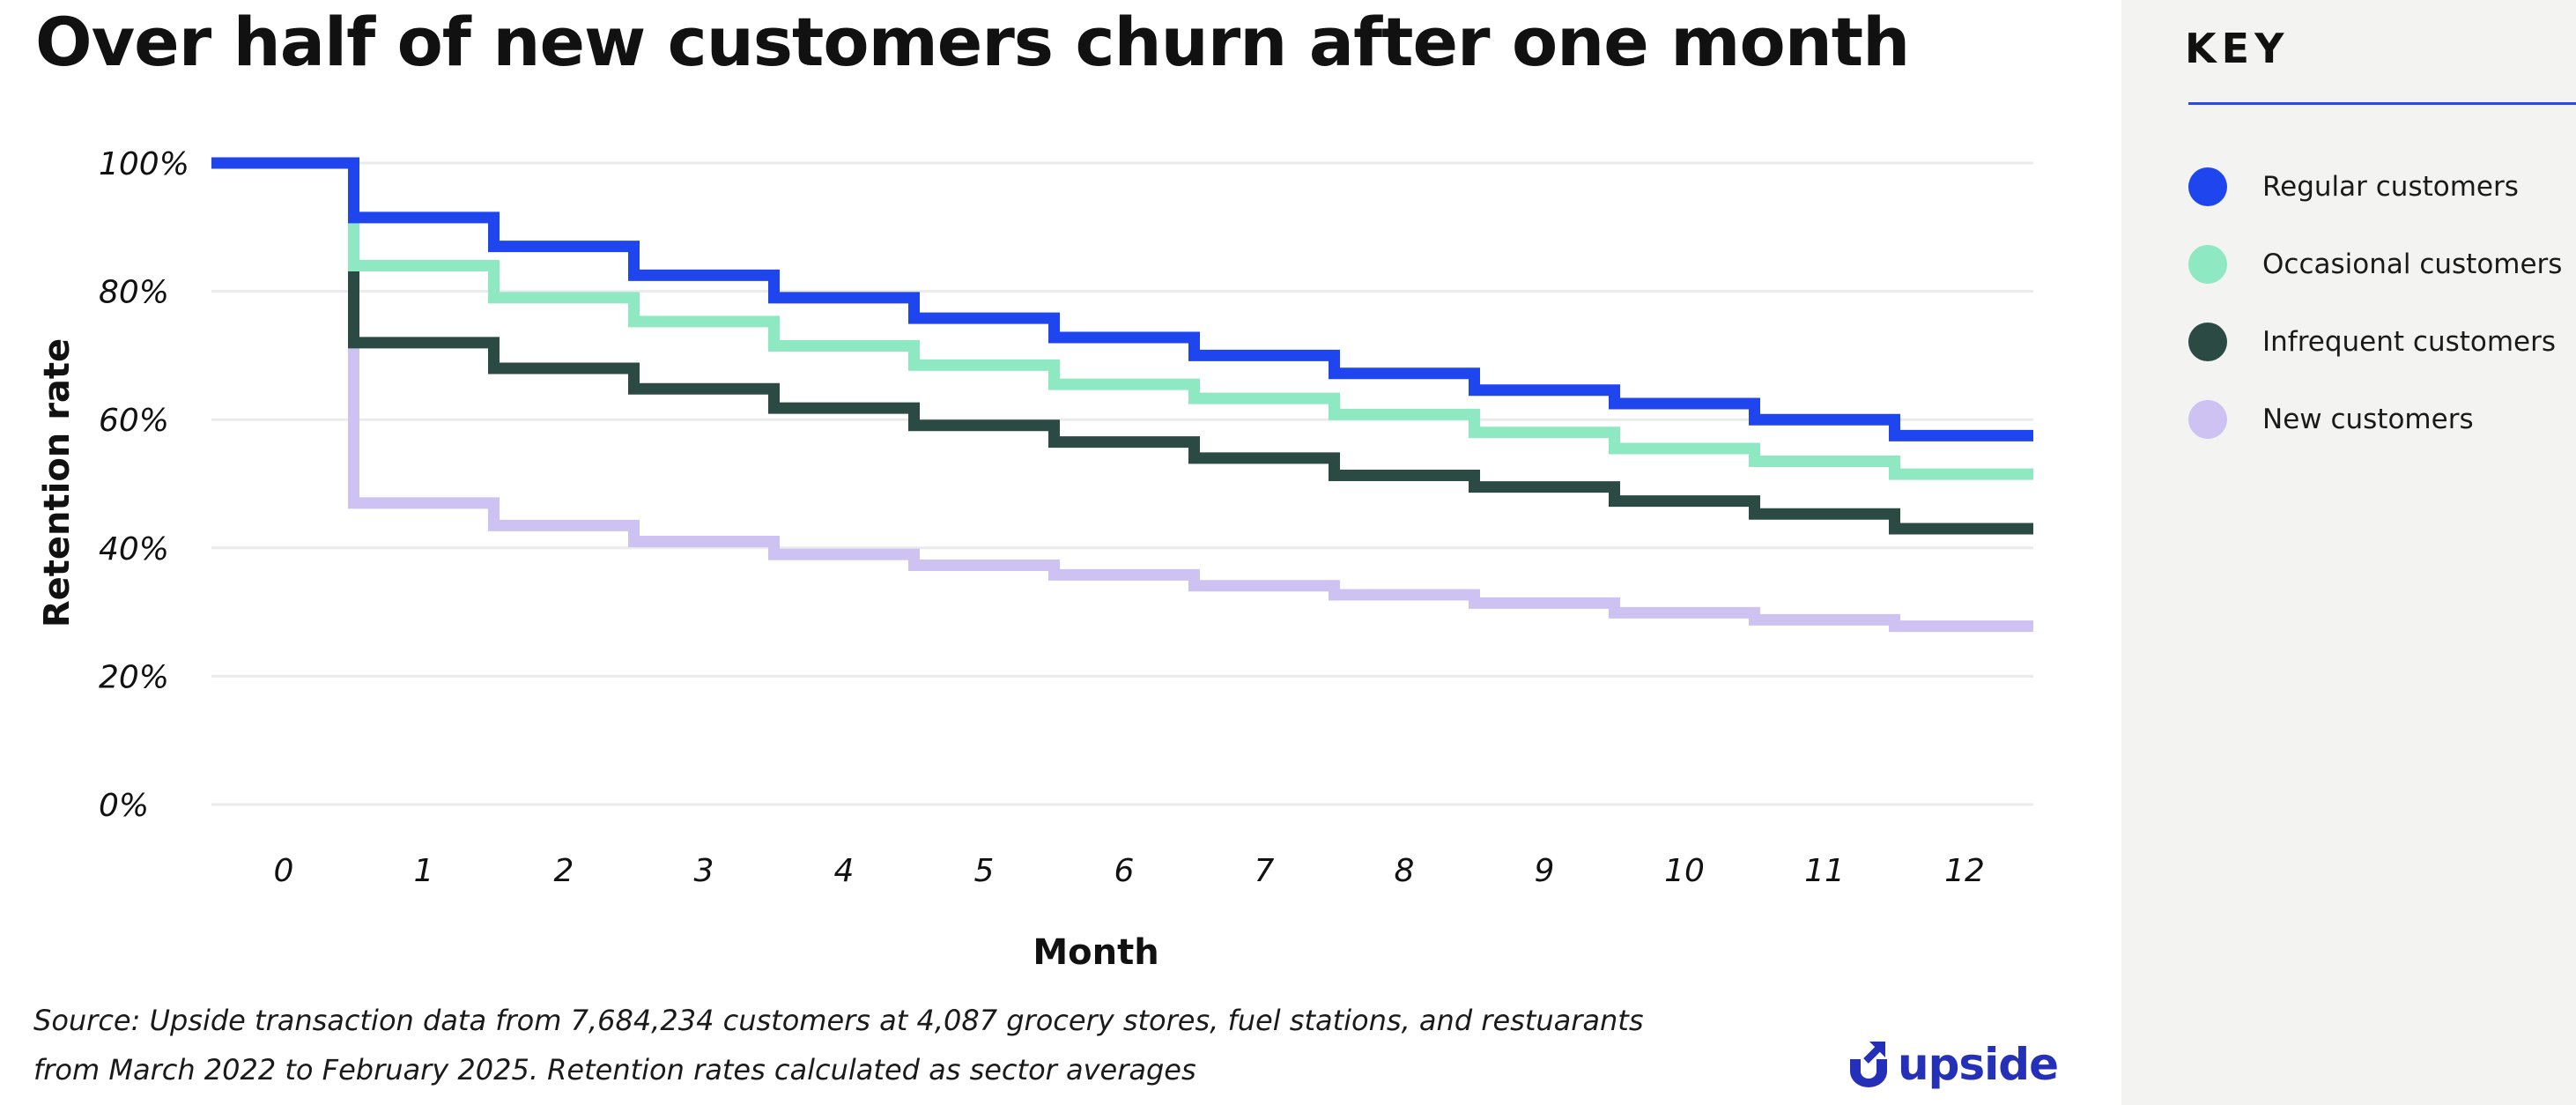 The height and width of the screenshot is (1105, 2576). I want to click on legend-item-regular: Regular customers, so click(2375, 187).